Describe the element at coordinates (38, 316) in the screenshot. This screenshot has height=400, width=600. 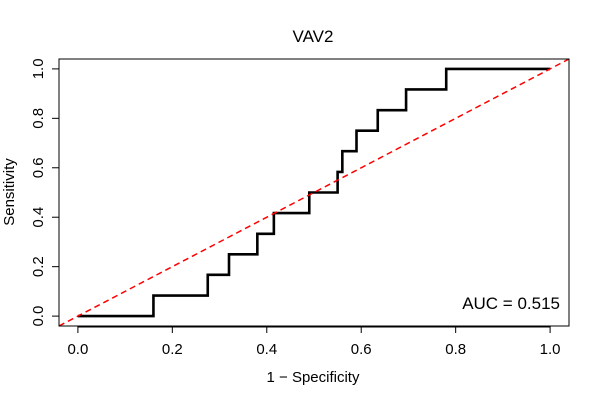
I see `y-tick-label: 0.0` at that location.